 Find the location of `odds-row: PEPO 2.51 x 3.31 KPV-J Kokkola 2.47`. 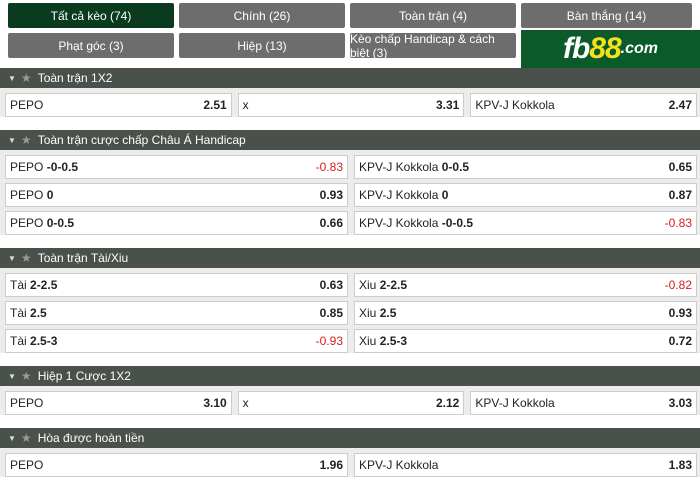

odds-row: PEPO 2.51 x 3.31 KPV-J Kokkola 2.47 is located at coordinates (351, 105).